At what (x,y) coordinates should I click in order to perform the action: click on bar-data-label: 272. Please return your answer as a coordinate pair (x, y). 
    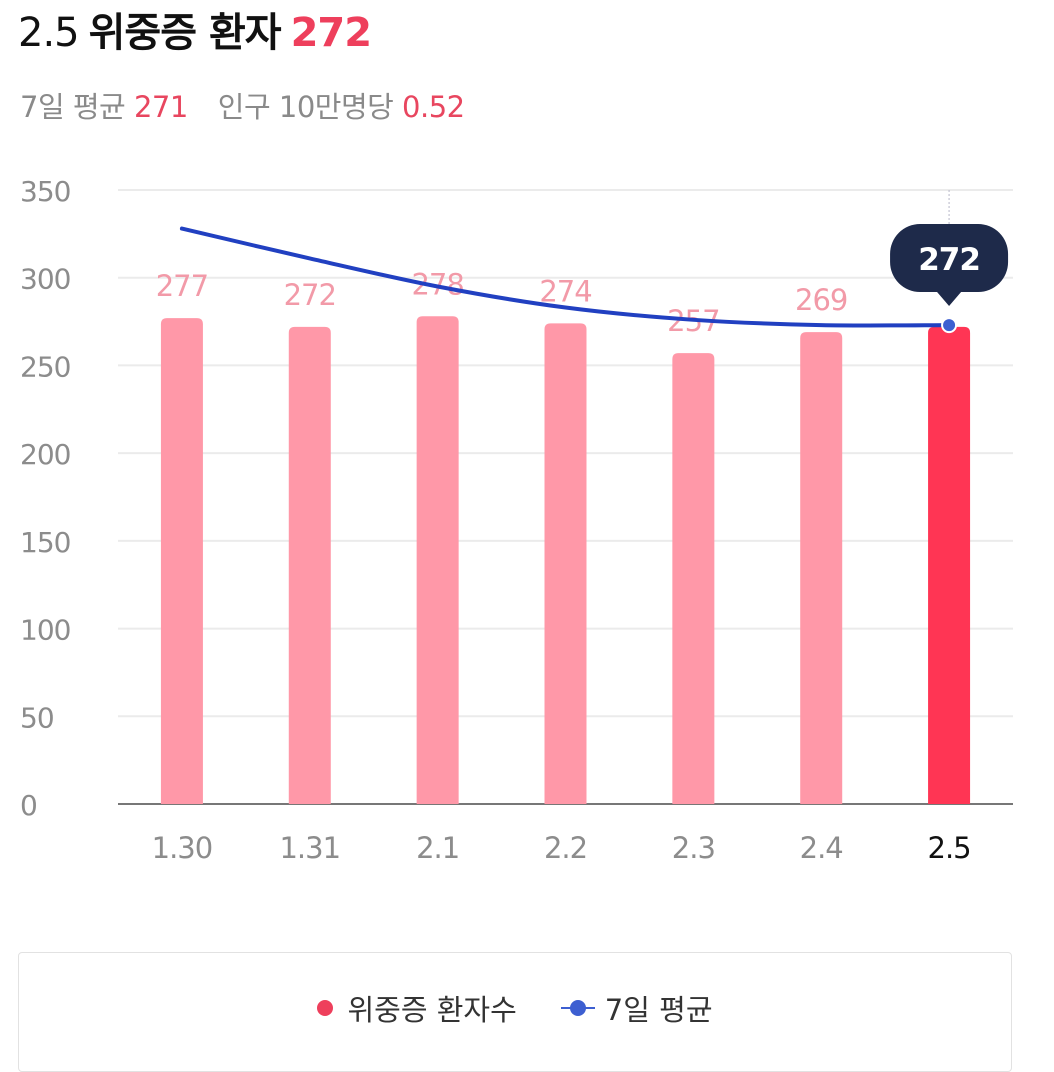
    Looking at the image, I should click on (310, 295).